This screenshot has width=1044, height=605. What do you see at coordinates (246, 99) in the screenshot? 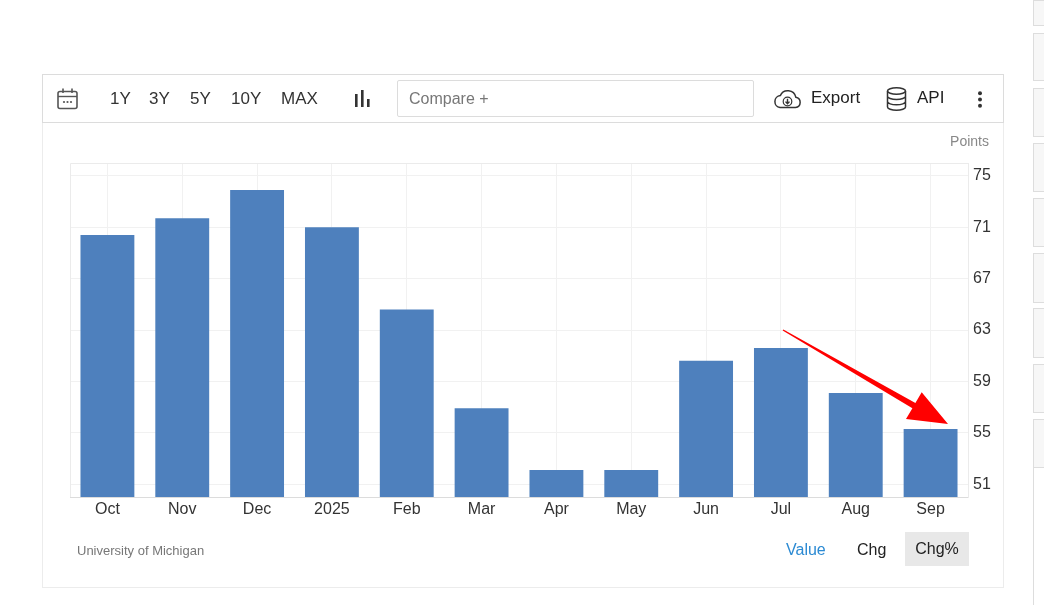
I see `text: 10Y` at bounding box center [246, 99].